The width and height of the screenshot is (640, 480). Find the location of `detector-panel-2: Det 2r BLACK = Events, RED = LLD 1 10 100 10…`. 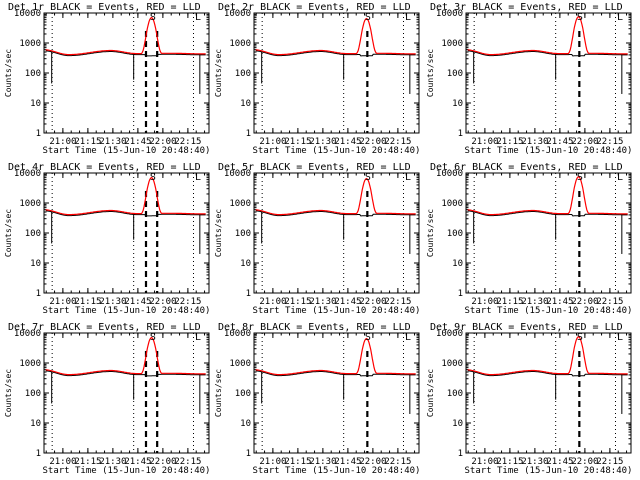

detector-panel-2: Det 2r BLACK = Events, RED = LLD 1 10 100 10… is located at coordinates (317, 79).